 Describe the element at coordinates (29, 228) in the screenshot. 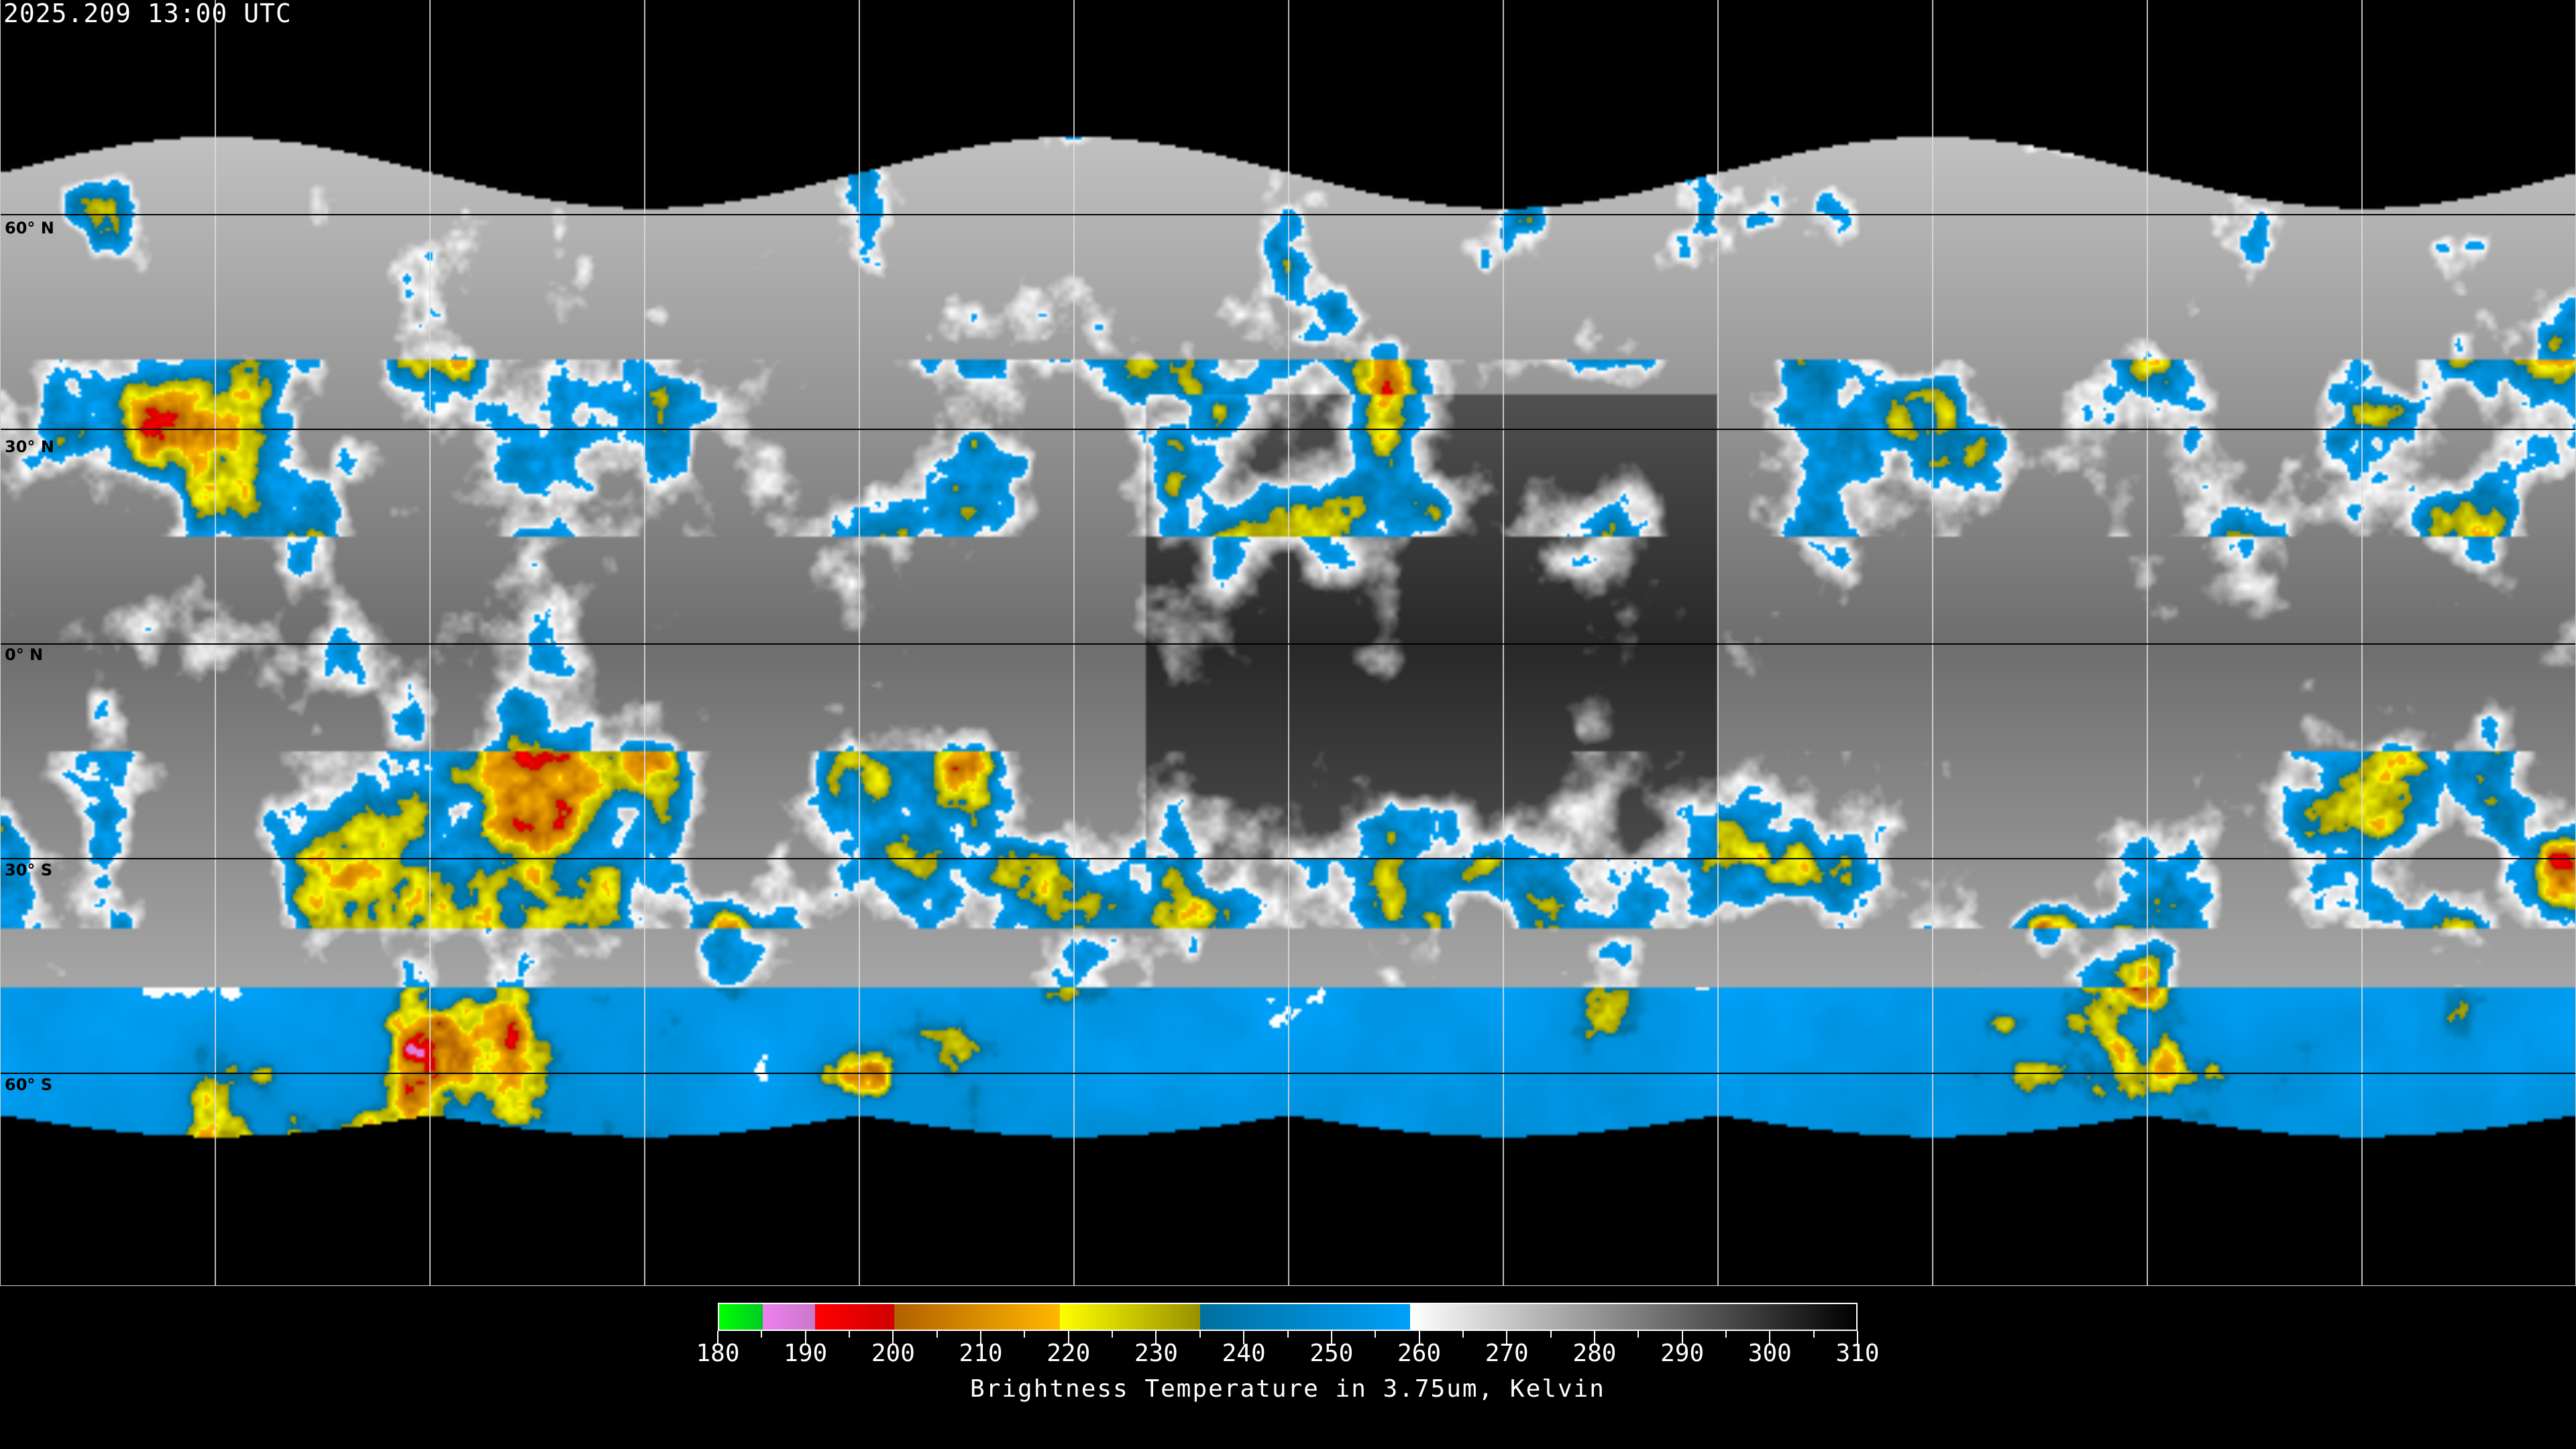

I see `lat-label-60n: 60° N` at that location.